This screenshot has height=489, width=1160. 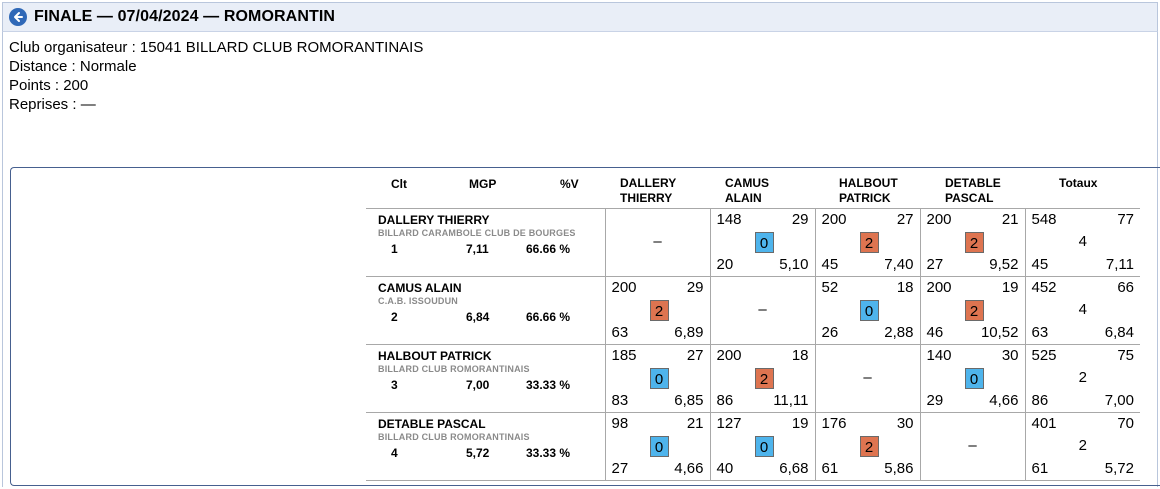 What do you see at coordinates (868, 190) in the screenshot?
I see `header-opponent: HALBOUT PATRICK` at bounding box center [868, 190].